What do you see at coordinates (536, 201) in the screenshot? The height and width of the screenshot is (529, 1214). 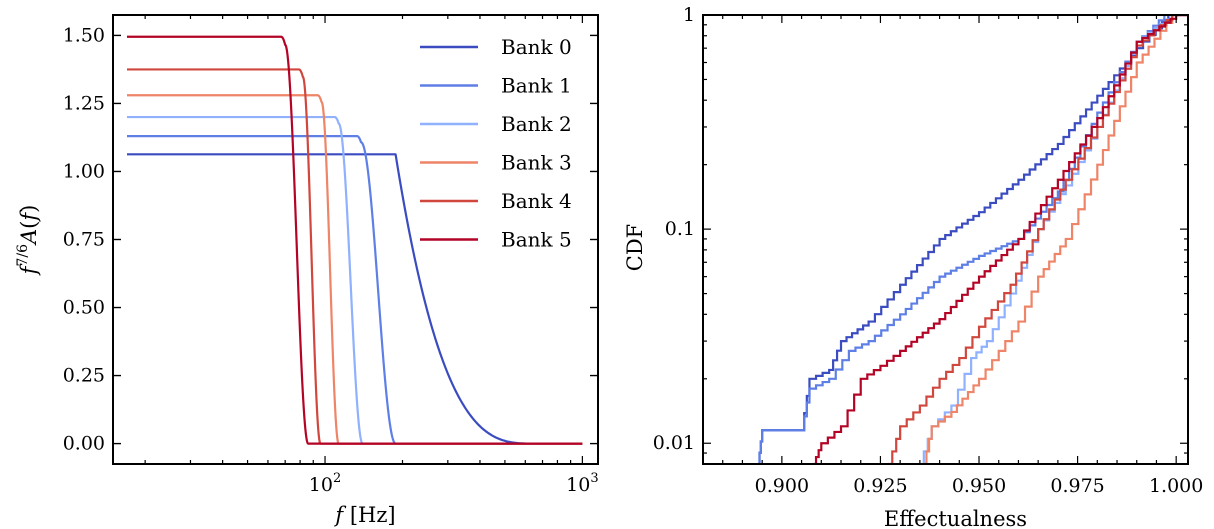 I see `legend-label: Bank 4` at bounding box center [536, 201].